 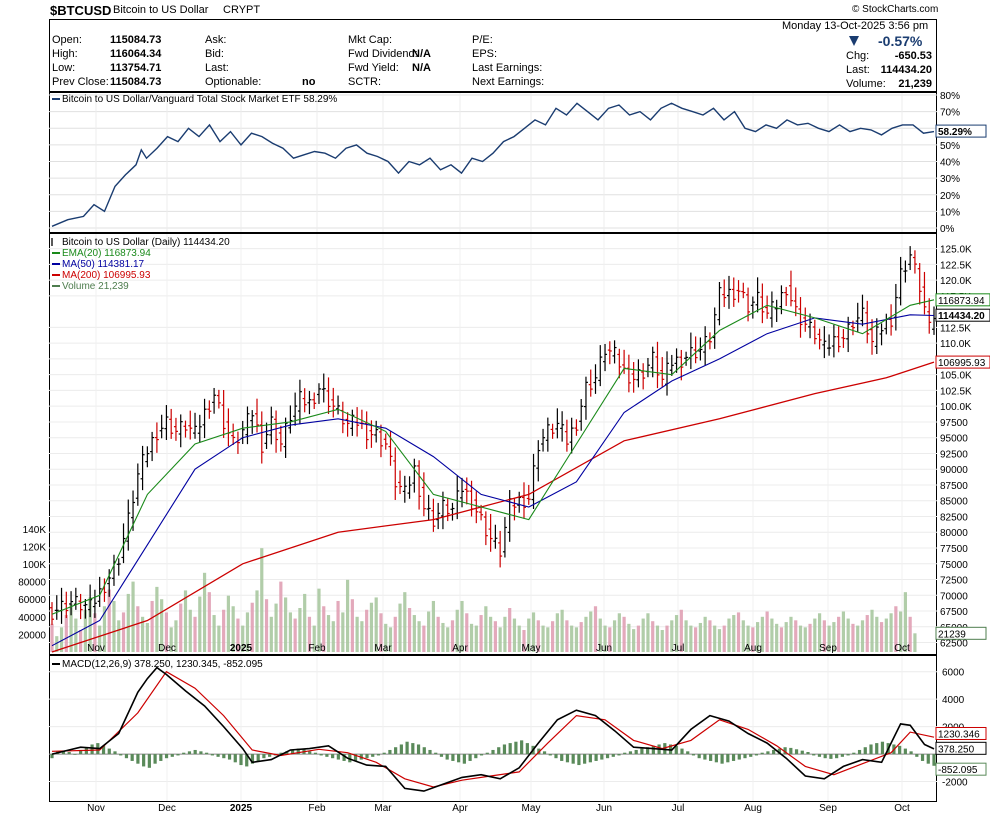 What do you see at coordinates (161, 10) in the screenshot?
I see `symbol-name: Bitcoin to US Dollar` at bounding box center [161, 10].